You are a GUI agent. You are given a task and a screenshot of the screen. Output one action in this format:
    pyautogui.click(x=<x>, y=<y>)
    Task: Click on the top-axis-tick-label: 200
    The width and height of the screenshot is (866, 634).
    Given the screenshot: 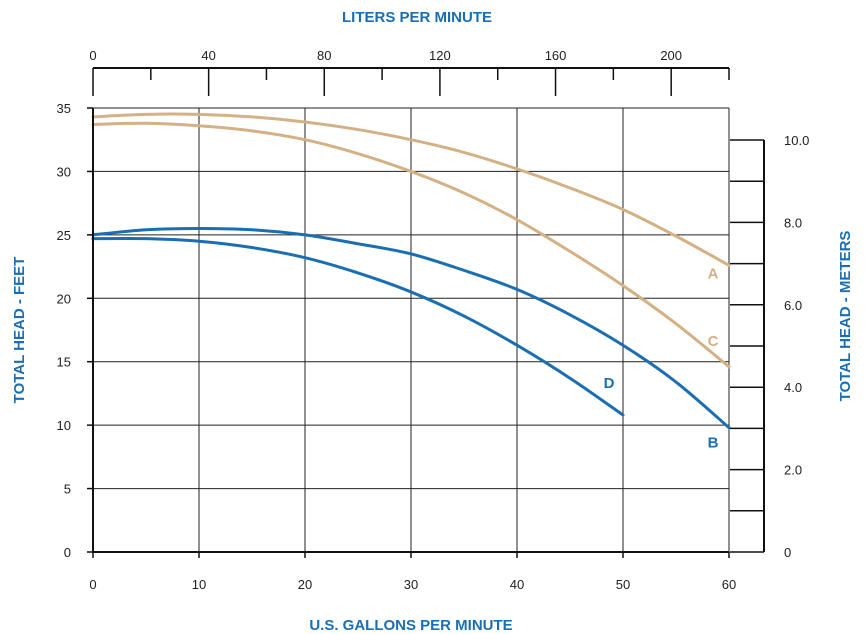 What is the action you would take?
    pyautogui.click(x=671, y=55)
    